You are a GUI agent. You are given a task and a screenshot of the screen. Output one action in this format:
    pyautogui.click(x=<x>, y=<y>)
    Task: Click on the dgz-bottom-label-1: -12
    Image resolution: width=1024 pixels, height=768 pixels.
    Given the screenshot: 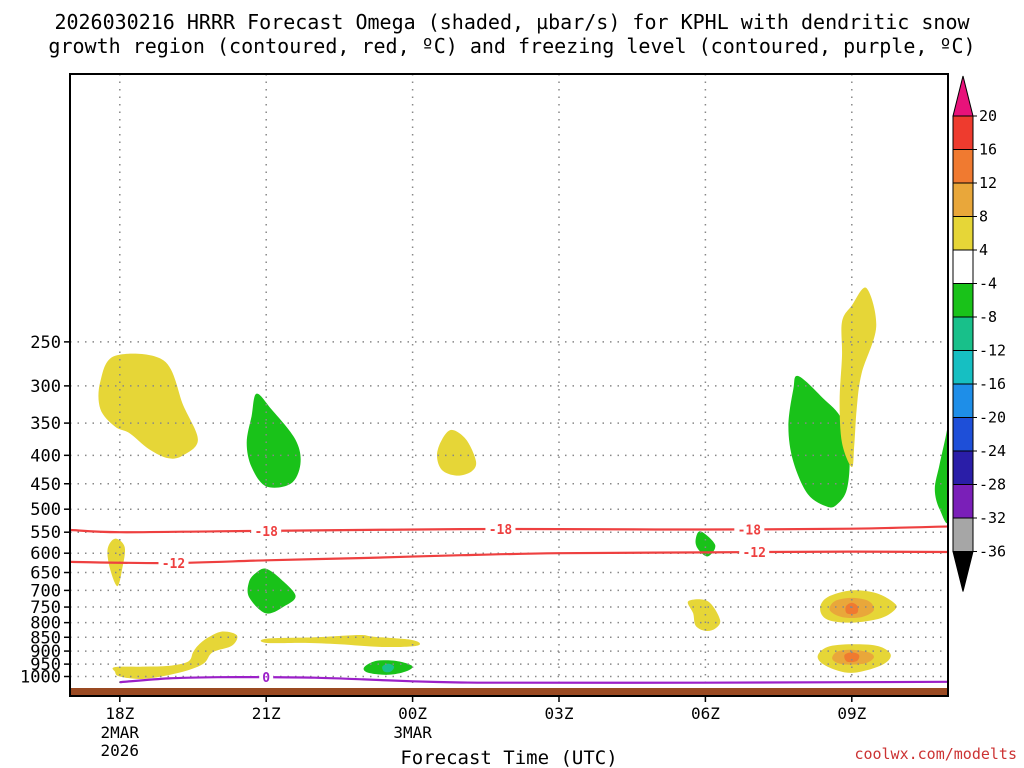 What is the action you would take?
    pyautogui.click(x=753, y=553)
    